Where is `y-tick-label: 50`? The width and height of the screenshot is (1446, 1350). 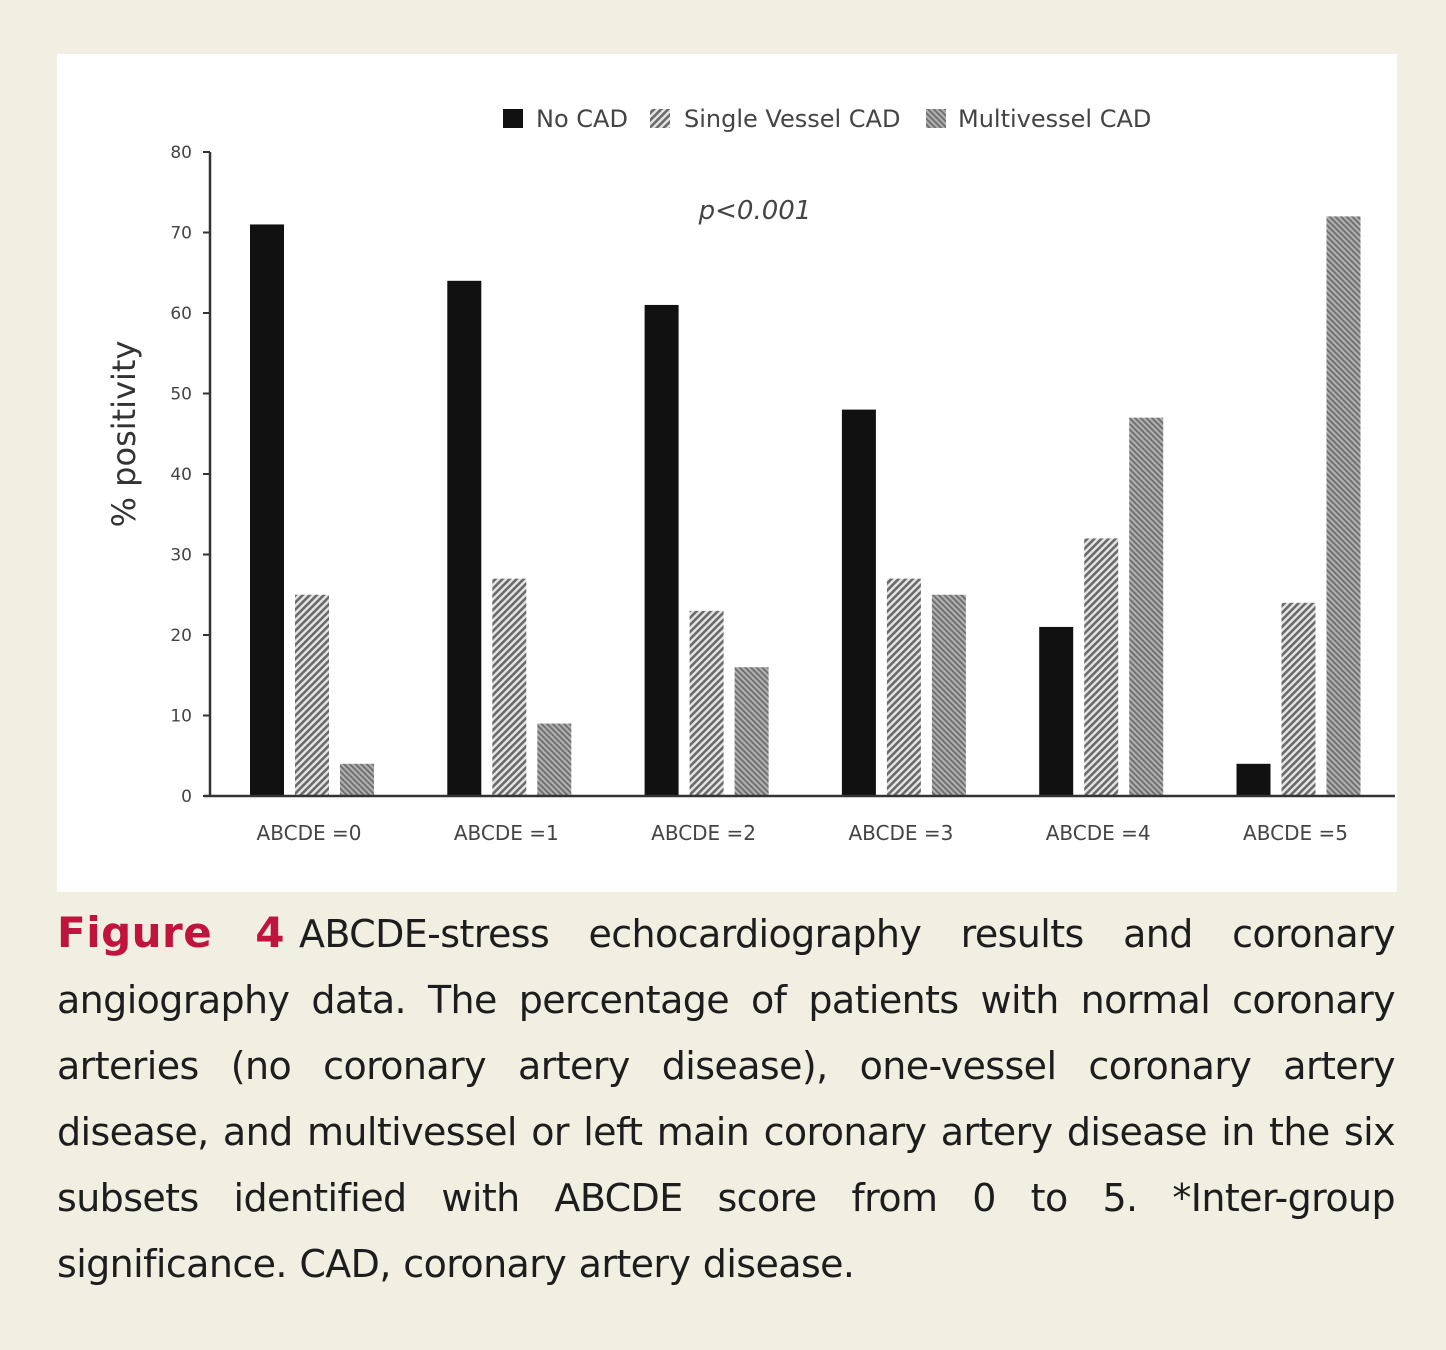 y-tick-label: 50 is located at coordinates (181, 395).